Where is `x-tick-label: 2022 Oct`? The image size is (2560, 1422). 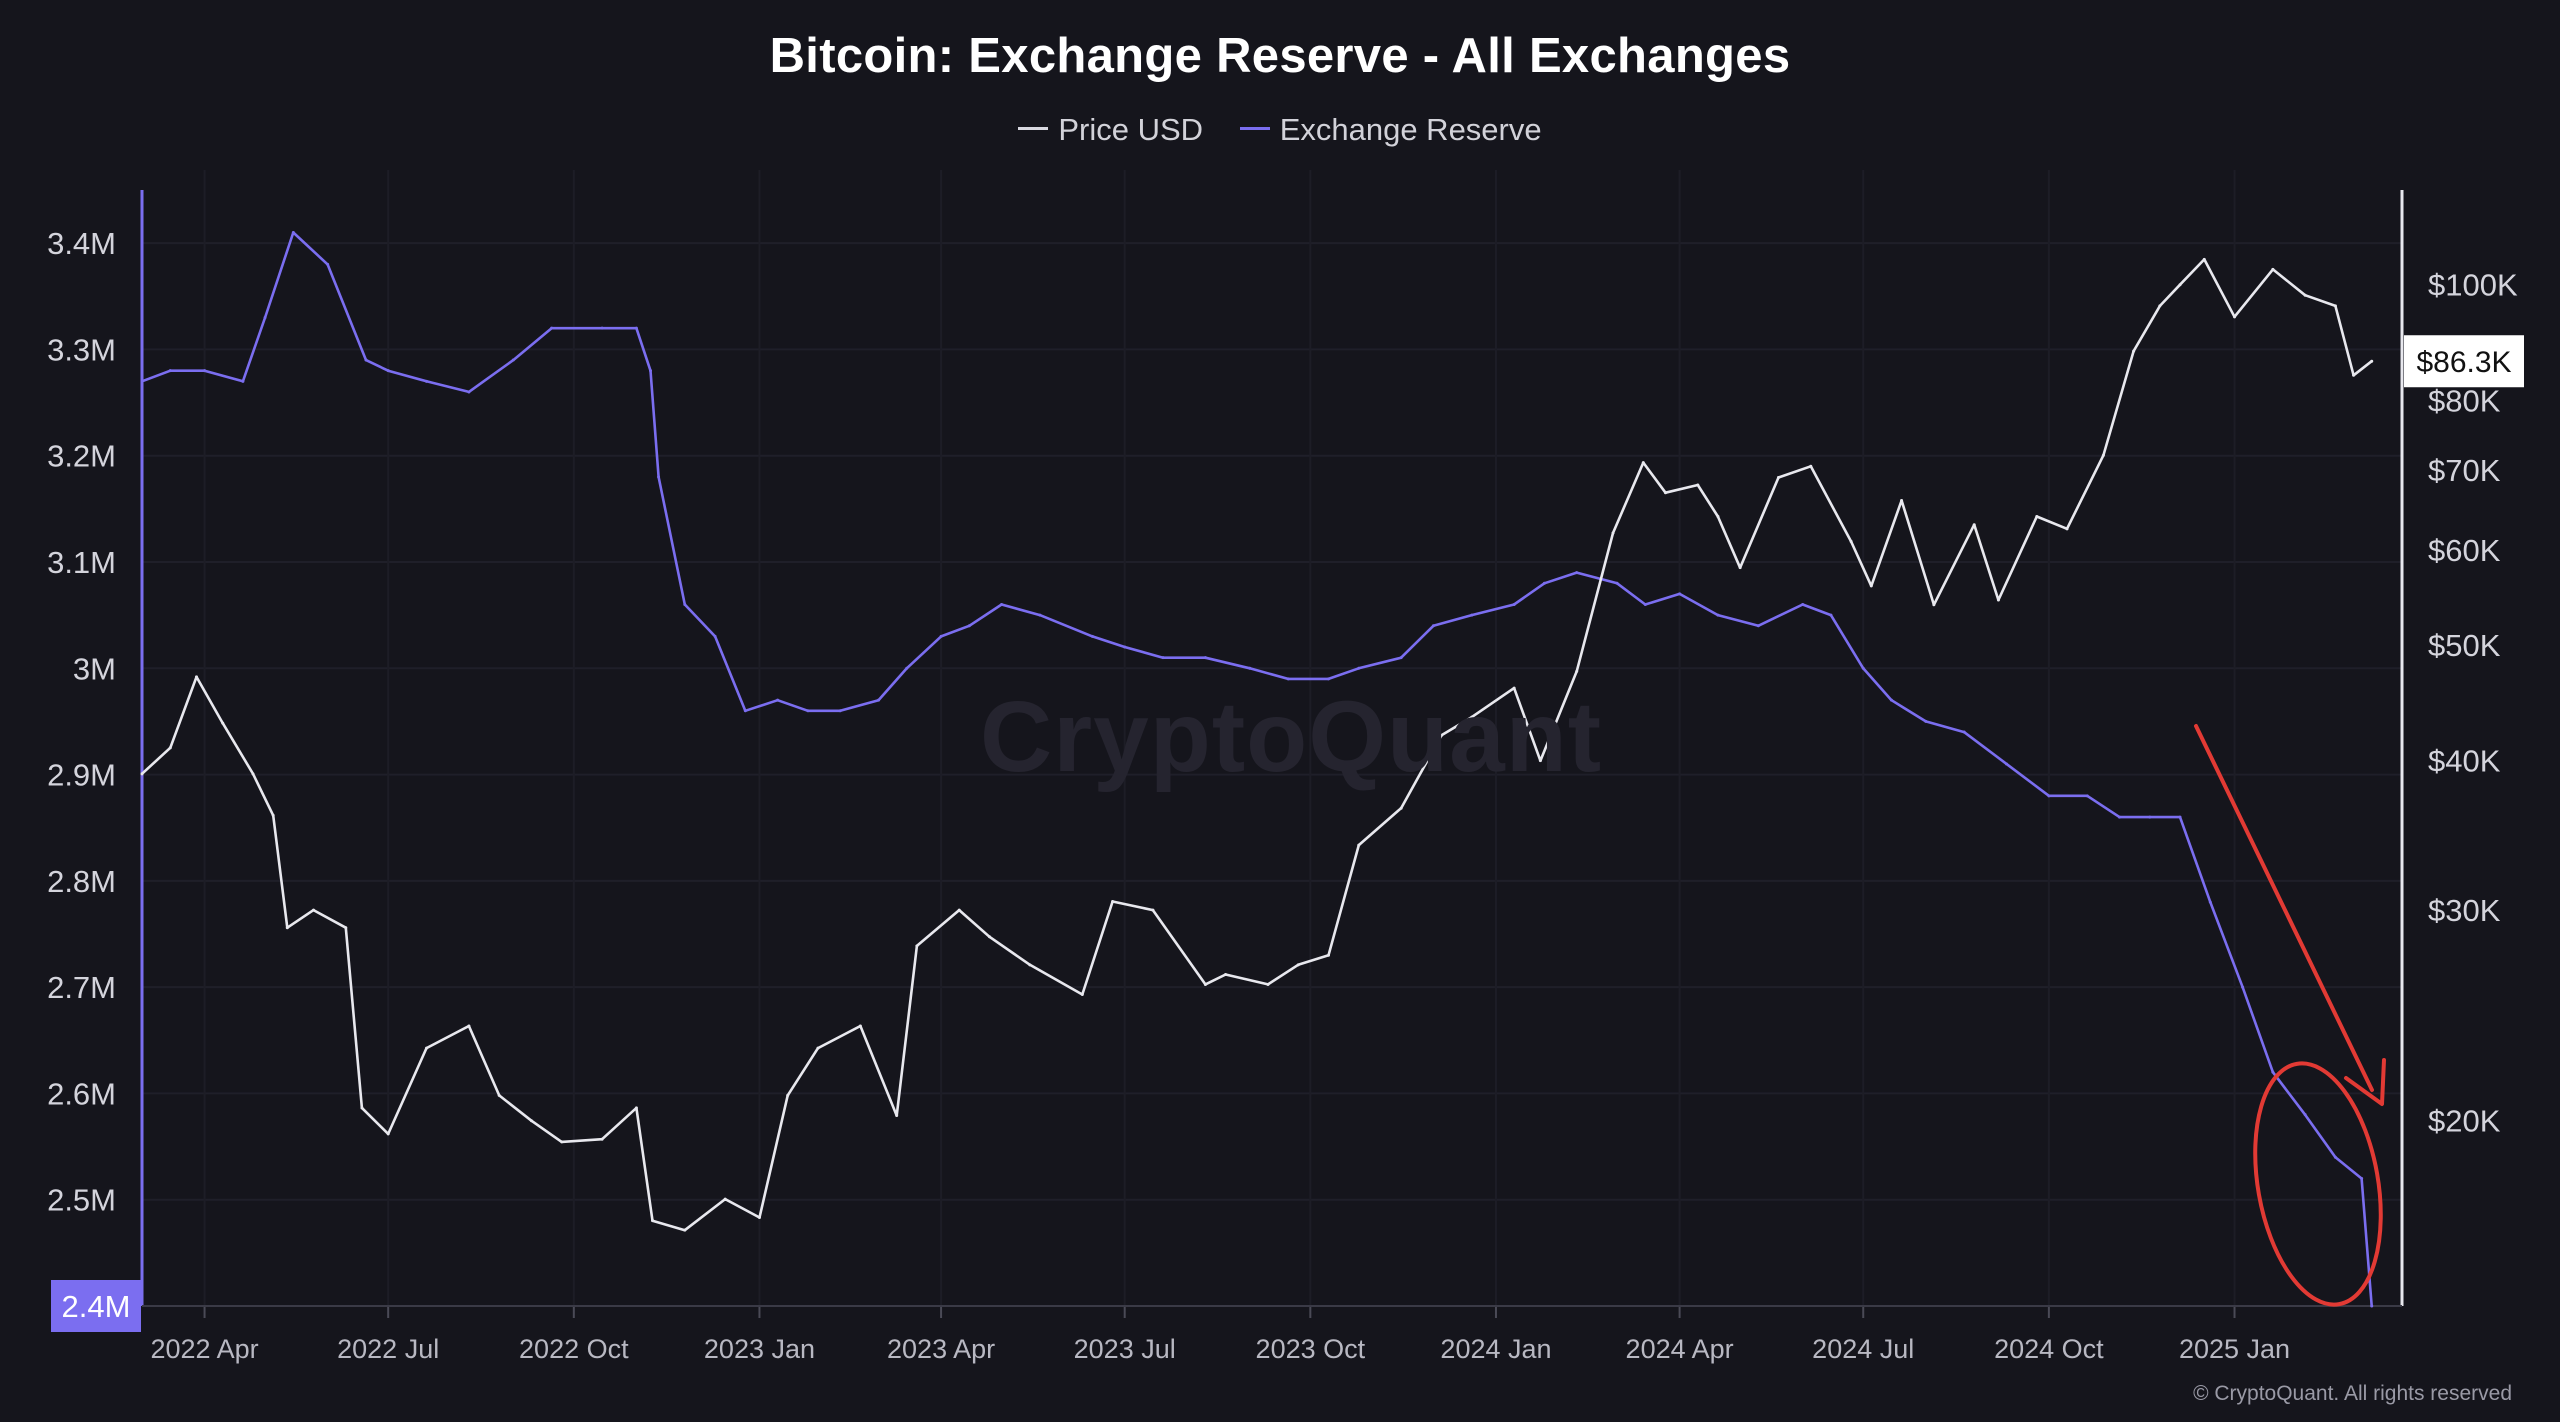 x-tick-label: 2022 Oct is located at coordinates (574, 1349).